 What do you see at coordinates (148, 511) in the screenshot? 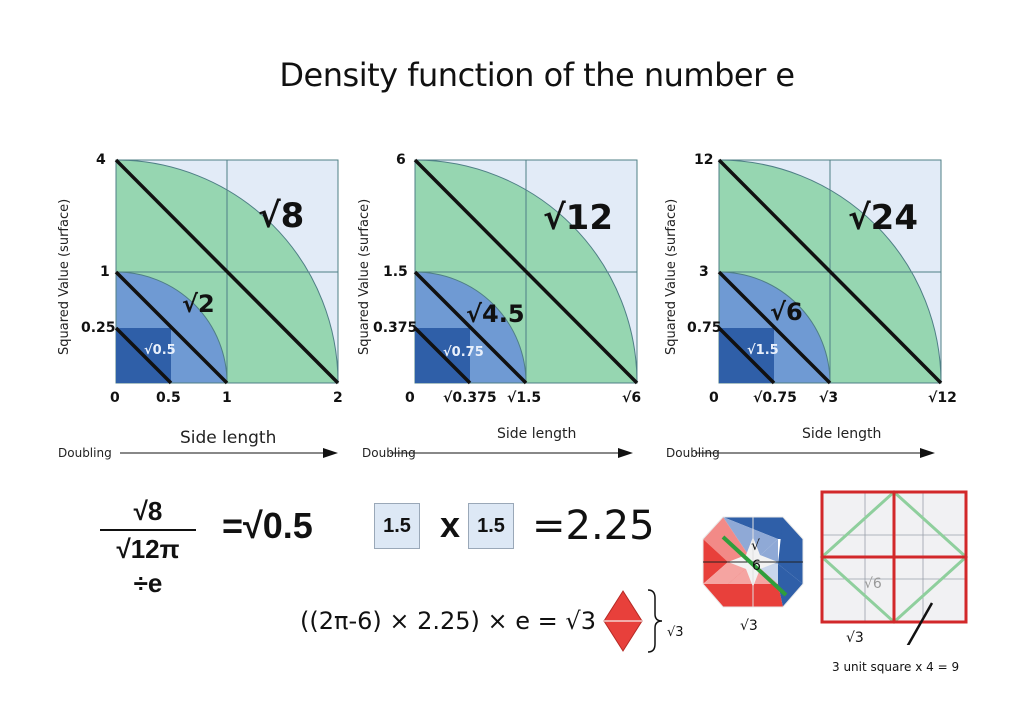
I see `fraction-numerator: √8` at bounding box center [148, 511].